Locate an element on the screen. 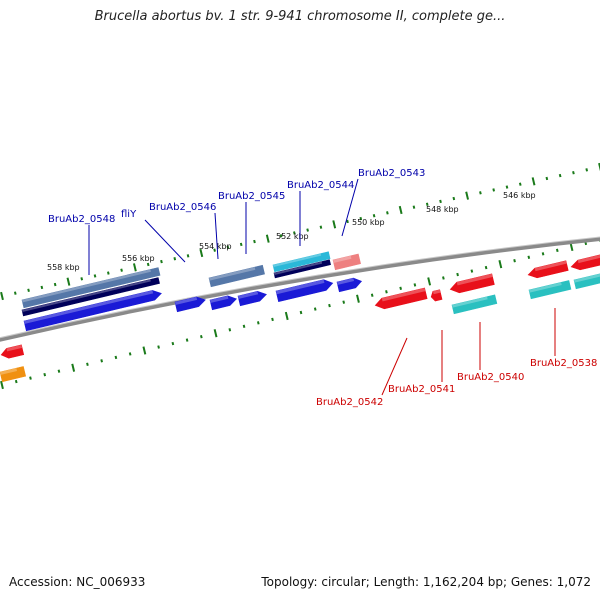  scale-label: 550 kbp is located at coordinates (368, 222).